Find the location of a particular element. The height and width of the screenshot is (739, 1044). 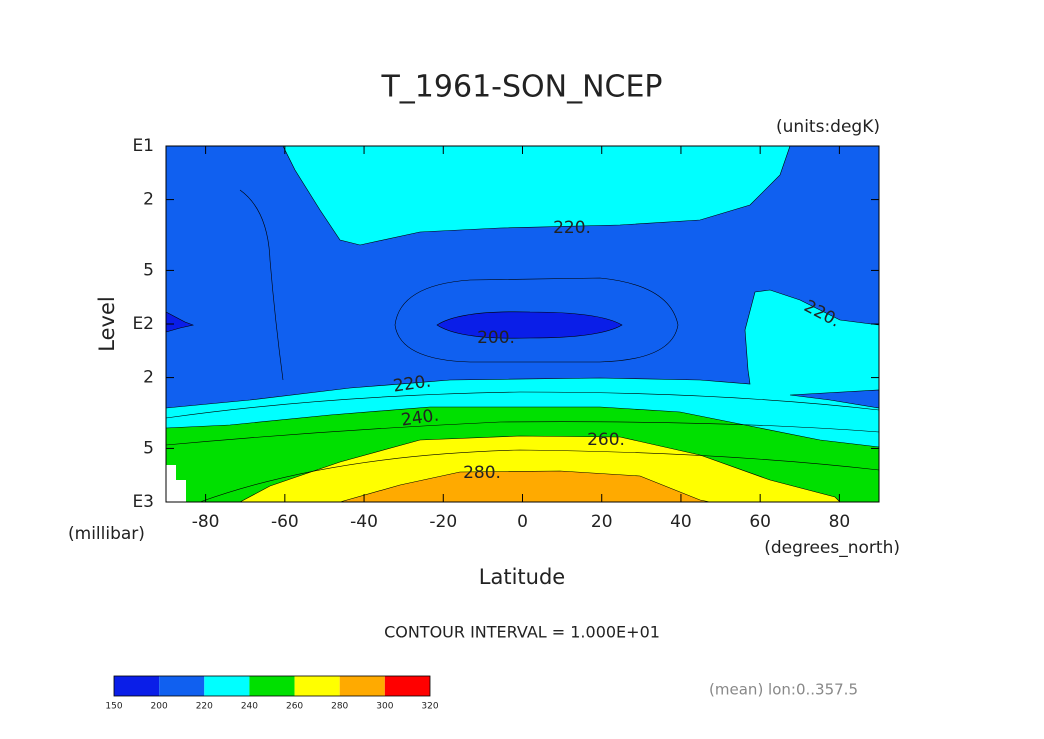

x-tick-label: -40 is located at coordinates (364, 522).